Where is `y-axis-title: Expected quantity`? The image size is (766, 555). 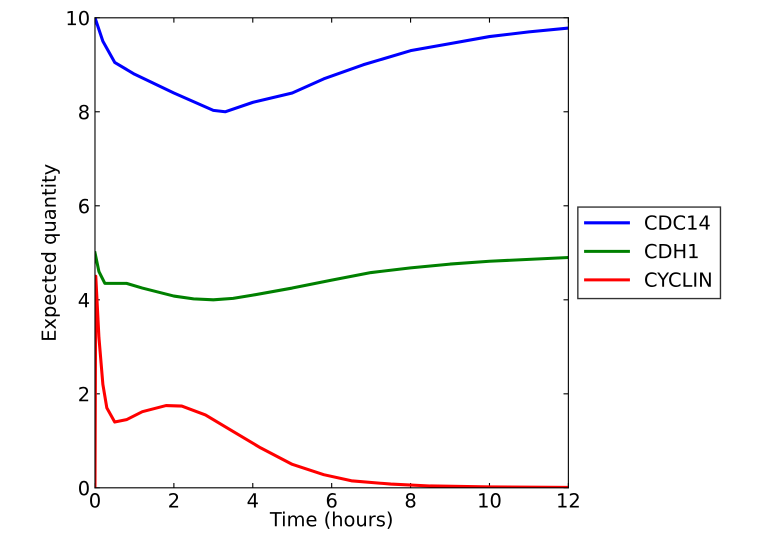 y-axis-title: Expected quantity is located at coordinates (50, 252).